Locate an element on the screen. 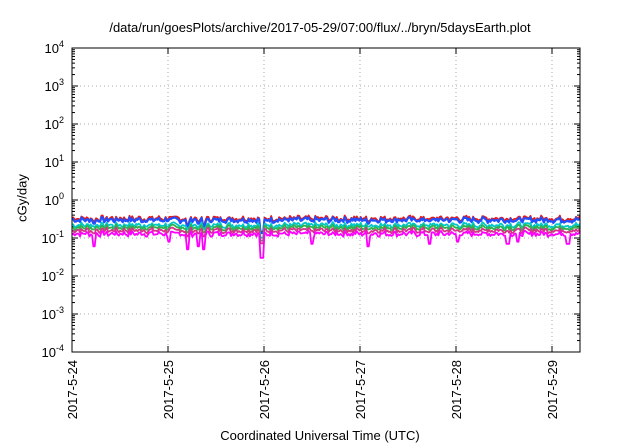 The image size is (640, 448). y-axis-label: cGy/day is located at coordinates (22, 198).